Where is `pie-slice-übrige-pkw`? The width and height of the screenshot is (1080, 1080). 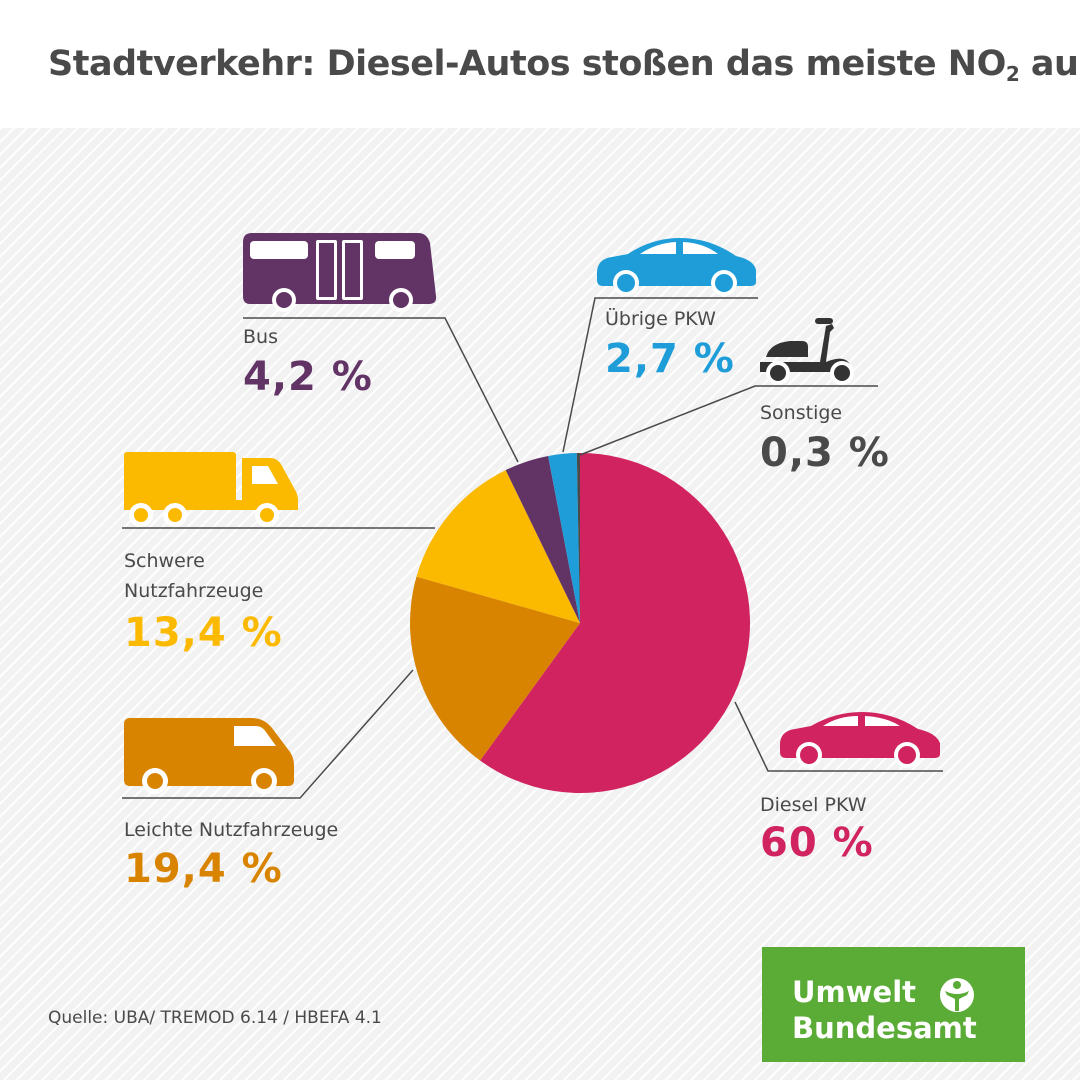
pie-slice-übrige-pkw is located at coordinates (564, 538).